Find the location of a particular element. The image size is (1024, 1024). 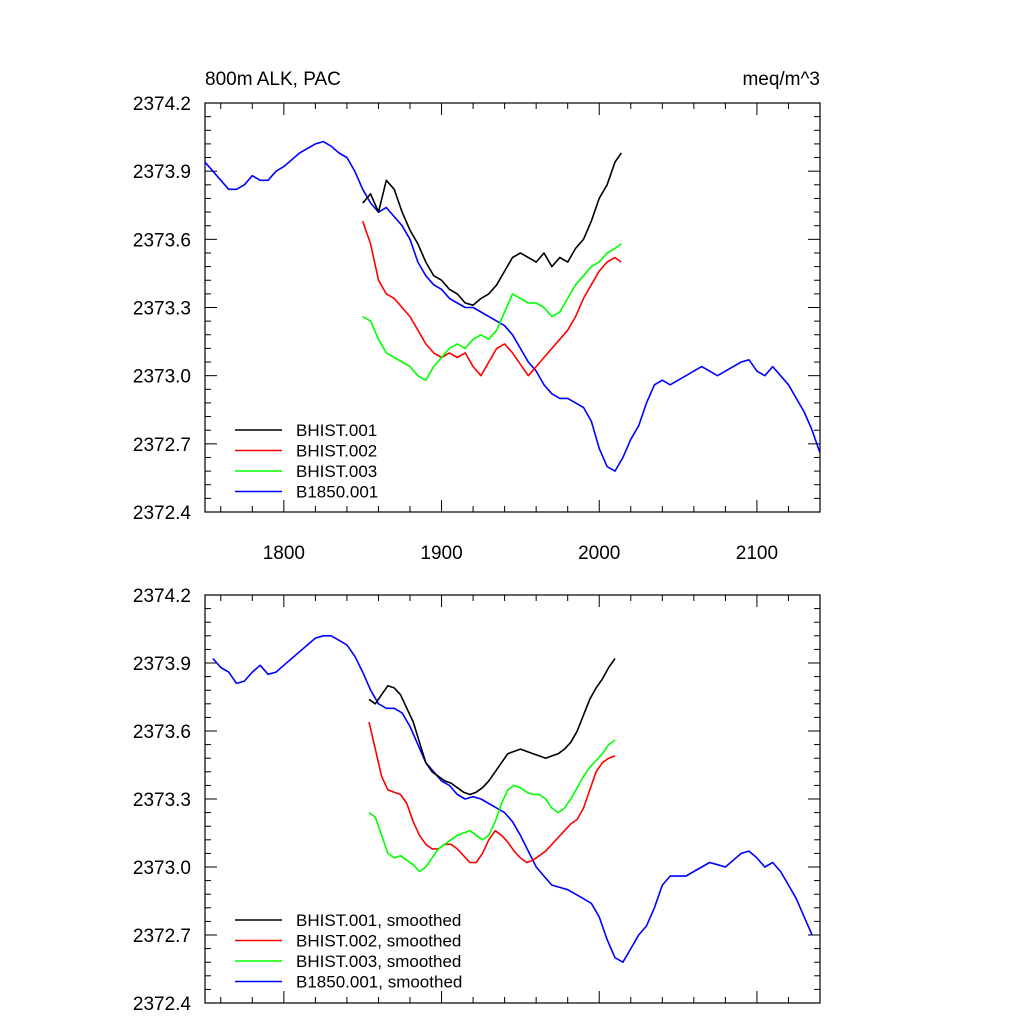

x-tick-label: 1800 is located at coordinates (284, 553).